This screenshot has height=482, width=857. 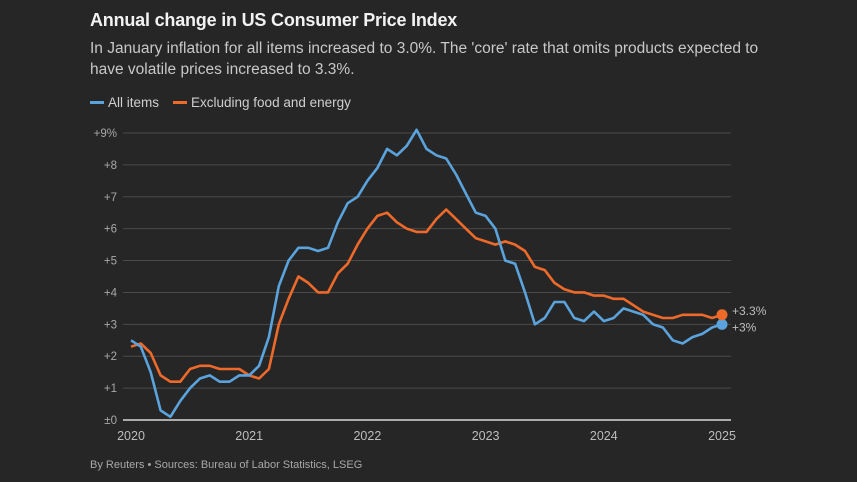 I want to click on x-tick-label: 2024, so click(x=604, y=436).